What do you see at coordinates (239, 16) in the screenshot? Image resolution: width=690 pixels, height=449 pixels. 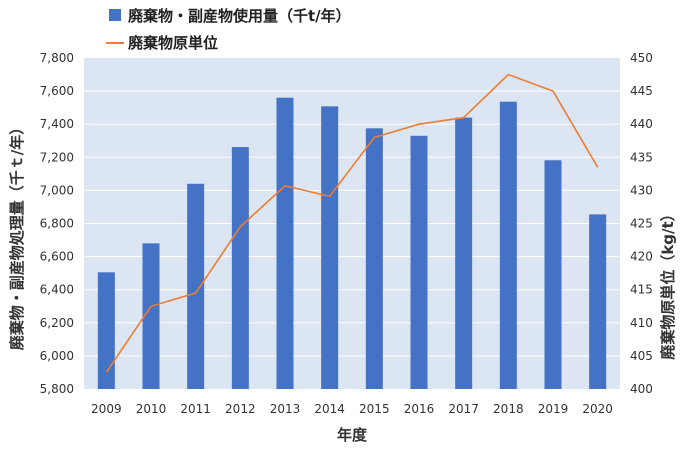 I see `legend-bar-label: 廃棄物・副産物使用量（千t/年）` at bounding box center [239, 16].